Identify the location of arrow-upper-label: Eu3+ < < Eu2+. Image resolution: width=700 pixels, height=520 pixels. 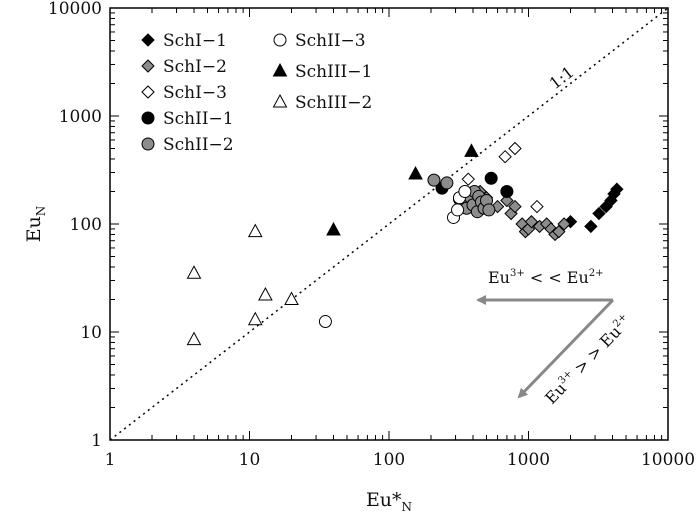
(546, 277).